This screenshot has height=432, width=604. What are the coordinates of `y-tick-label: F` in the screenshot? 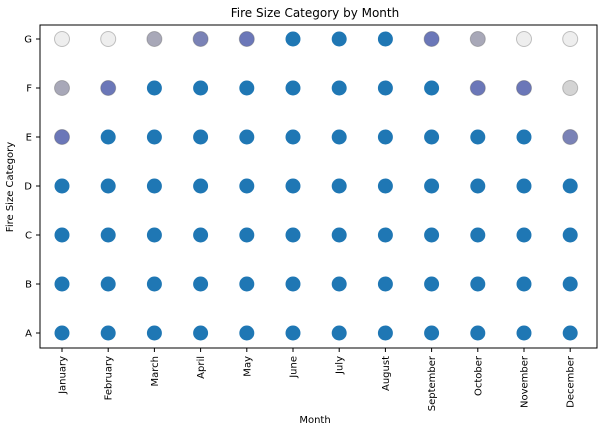 It's located at (29, 89).